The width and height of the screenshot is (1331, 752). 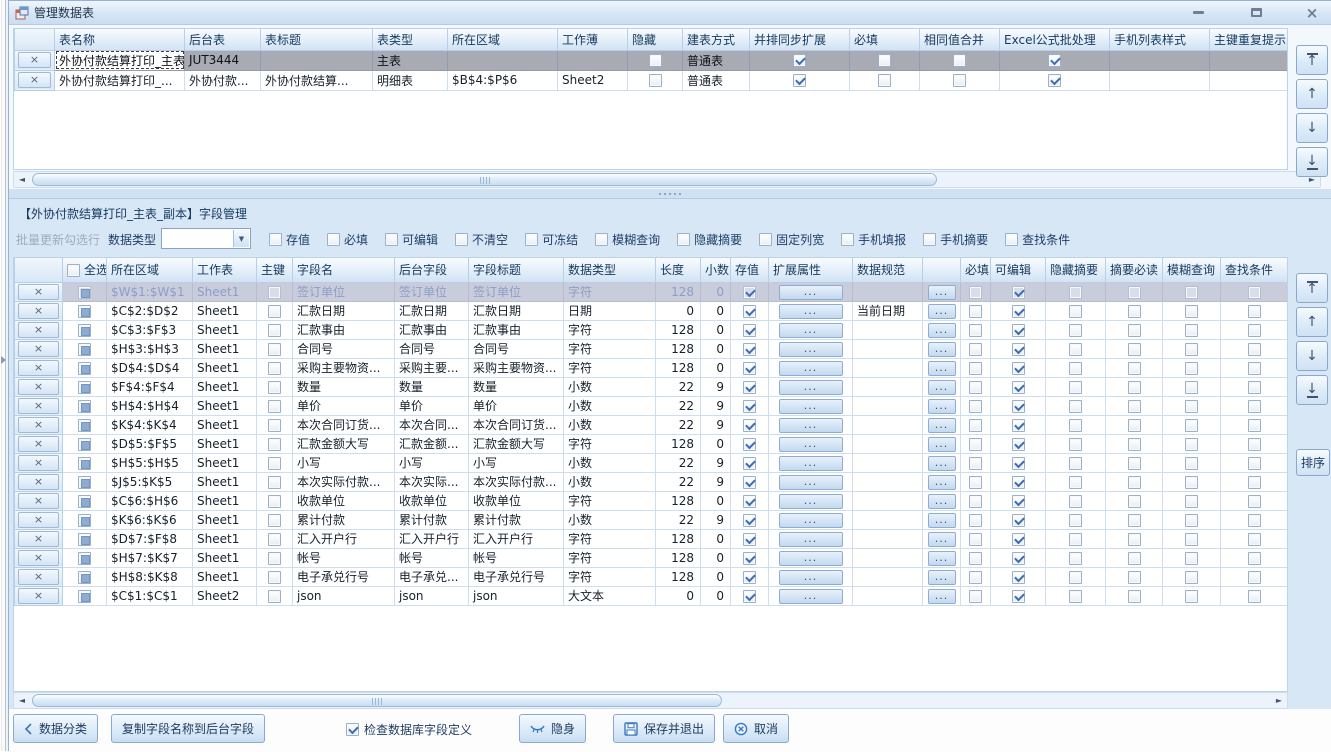 I want to click on column-header-title: 表标题, so click(x=316, y=40).